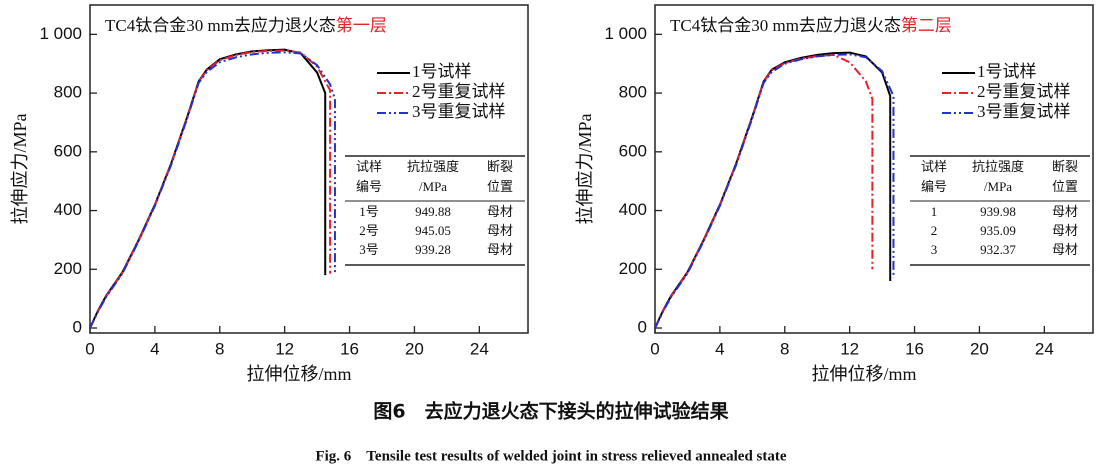 This screenshot has width=1102, height=471. I want to click on table-cell: 3号, so click(369, 249).